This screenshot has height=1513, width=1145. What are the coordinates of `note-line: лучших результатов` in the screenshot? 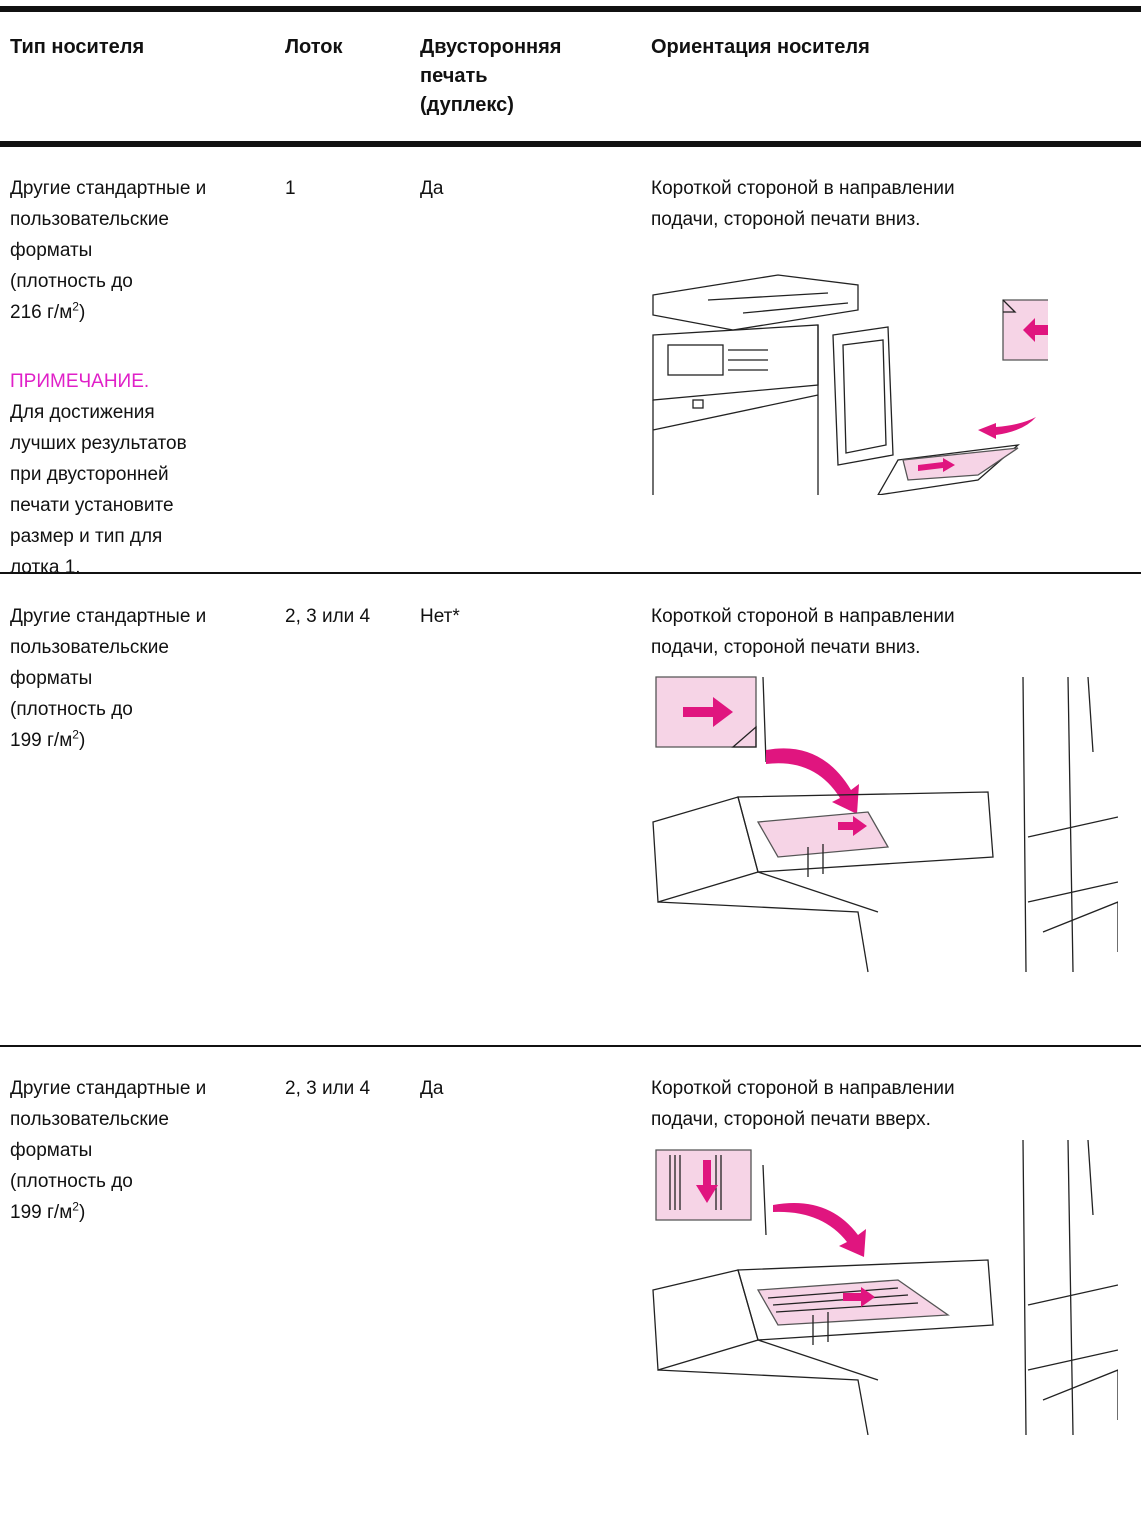 It's located at (98, 443).